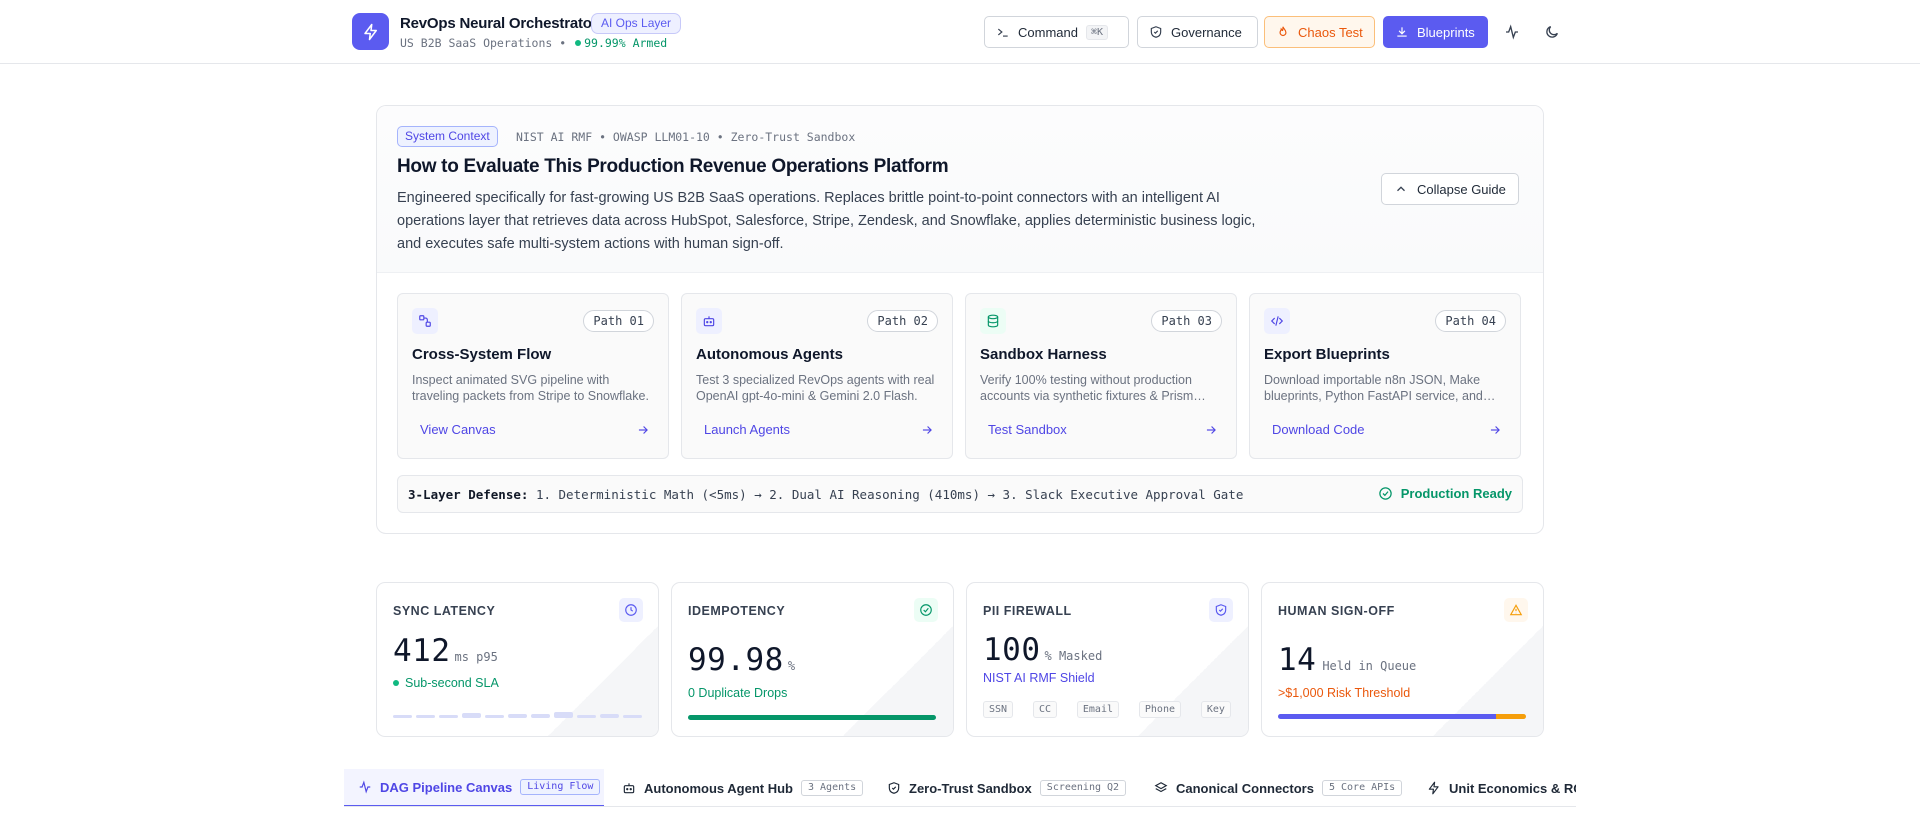 The height and width of the screenshot is (832, 1920). I want to click on tab-autonomous-agent-hub: Autonomous Agent Hub 3 Agents, so click(743, 787).